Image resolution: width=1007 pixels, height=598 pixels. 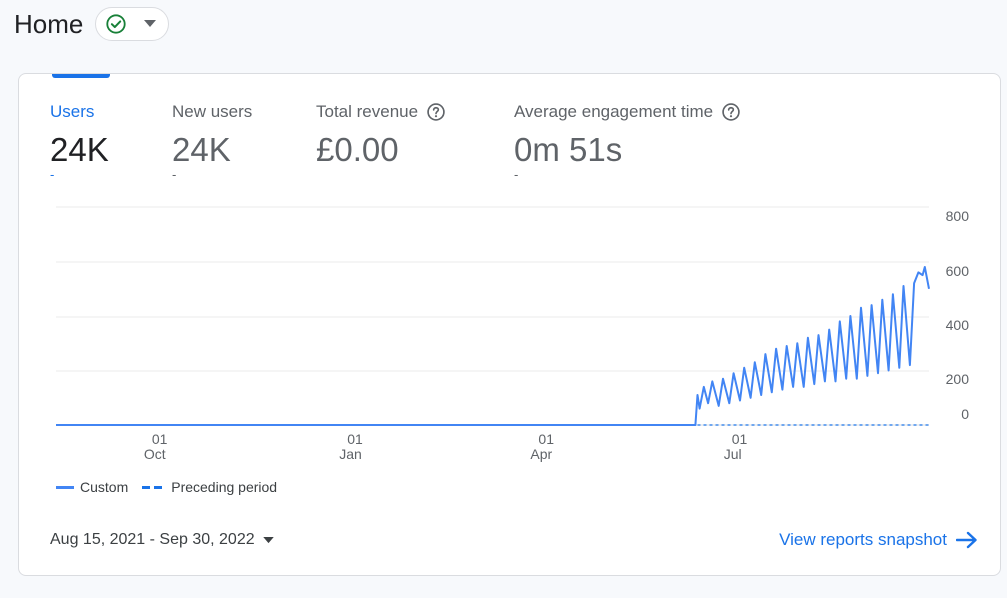 What do you see at coordinates (116, 24) in the screenshot?
I see `check-circle-icon` at bounding box center [116, 24].